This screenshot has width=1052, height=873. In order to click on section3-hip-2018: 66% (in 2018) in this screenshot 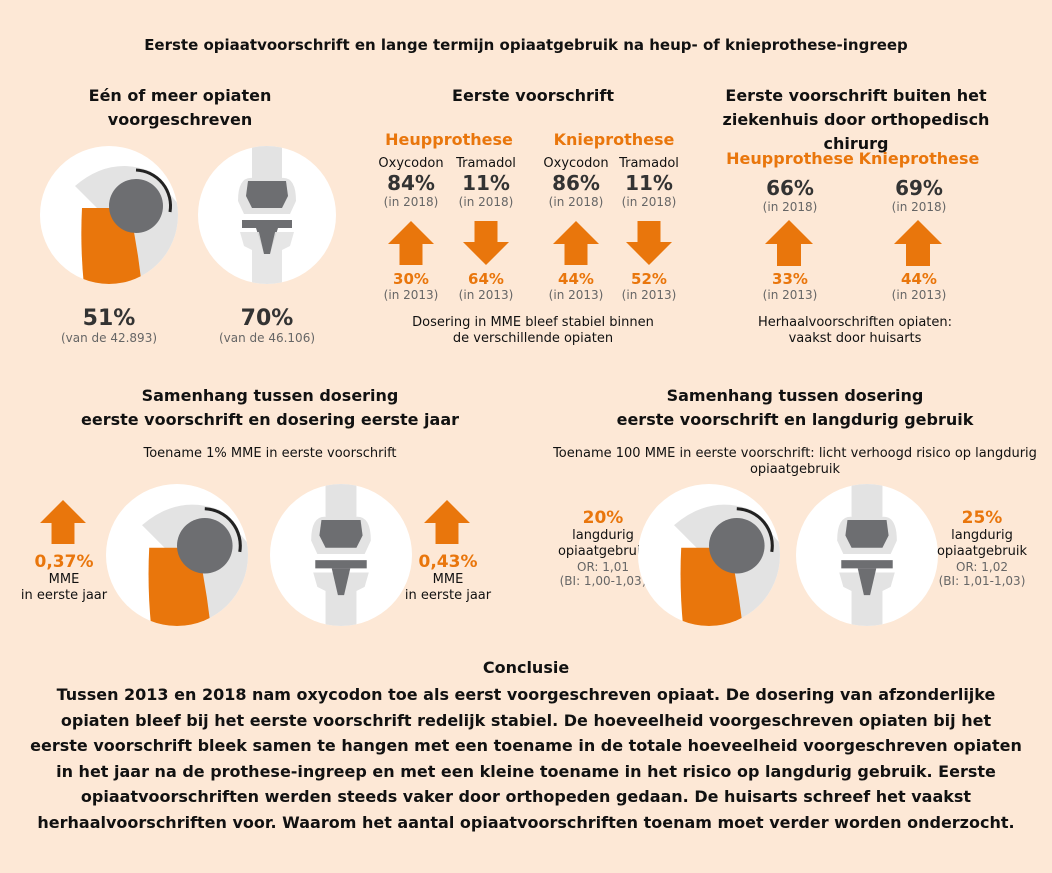, I will do `click(790, 195)`.